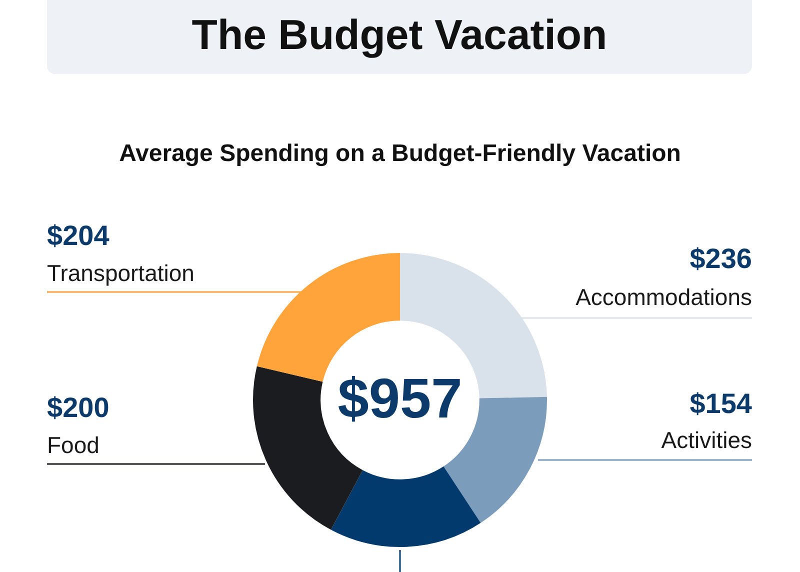 The image size is (800, 572). I want to click on slice-label: Food, so click(73, 445).